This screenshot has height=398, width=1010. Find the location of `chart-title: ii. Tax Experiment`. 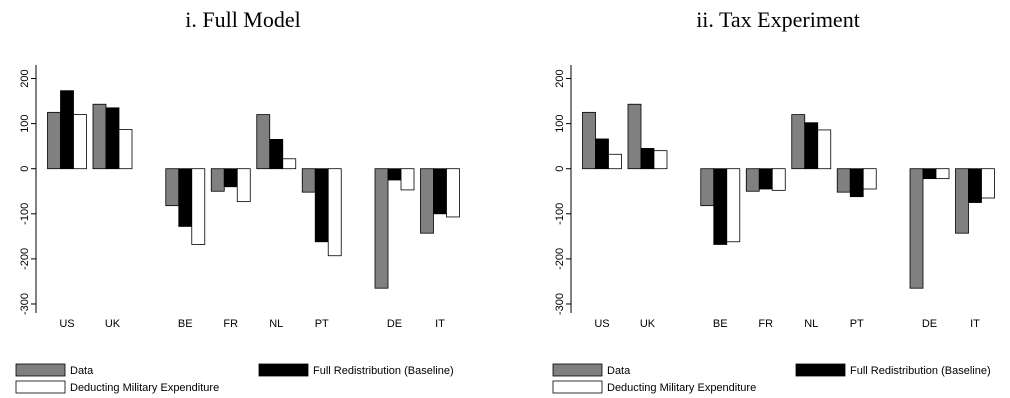

chart-title: ii. Tax Experiment is located at coordinates (778, 19).